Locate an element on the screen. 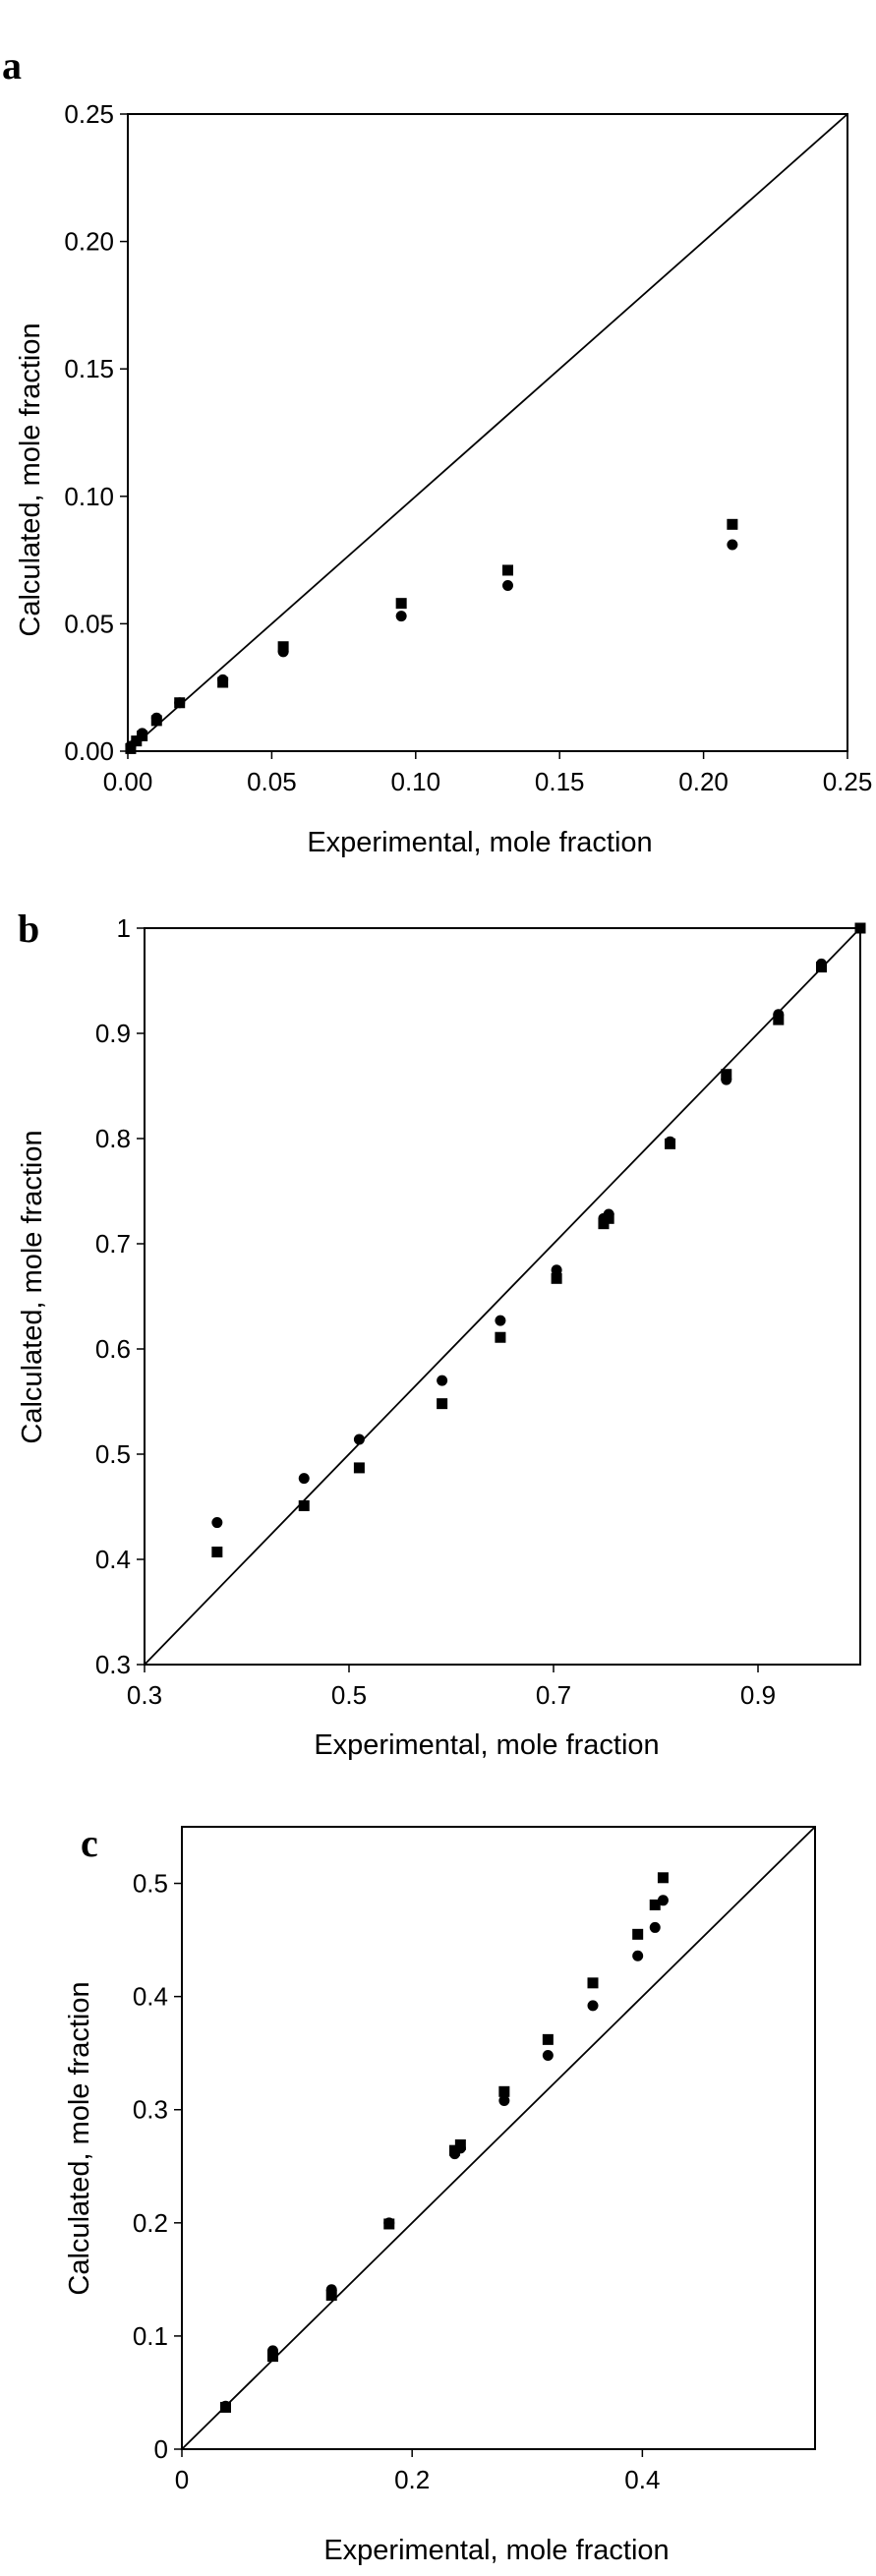  panel-letter: c is located at coordinates (89, 1843).